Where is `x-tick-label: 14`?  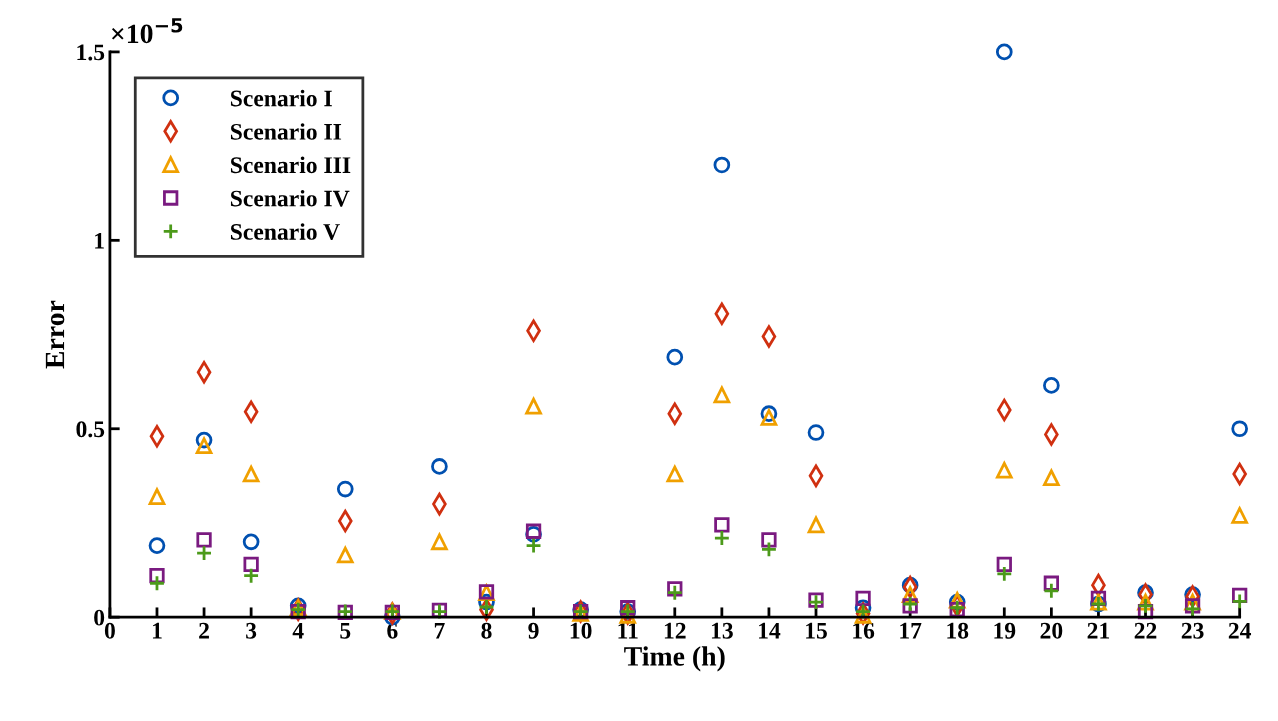
x-tick-label: 14 is located at coordinates (770, 630).